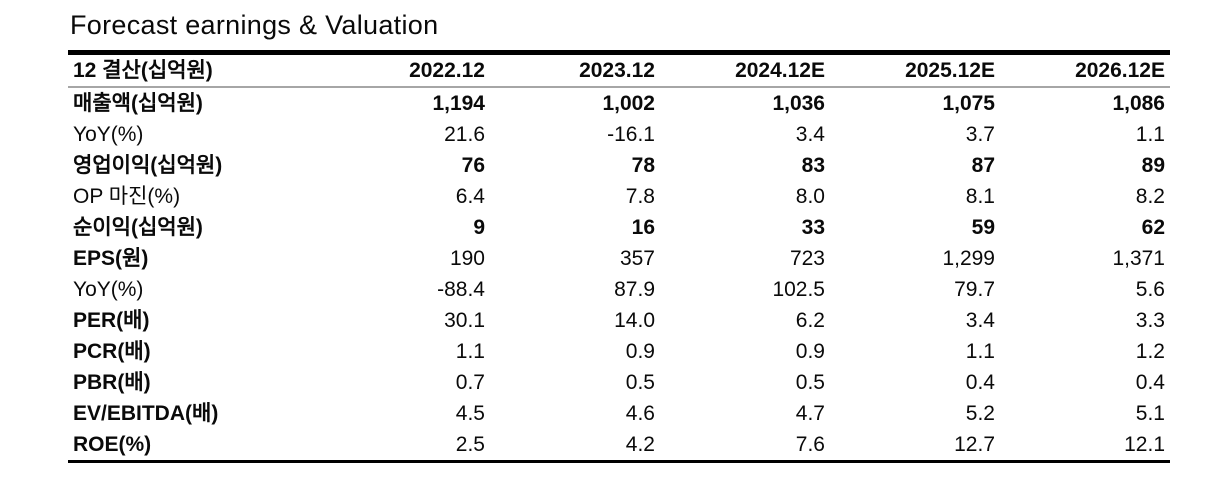  Describe the element at coordinates (138, 227) in the screenshot. I see `row-label: 순이익(십억원)` at that location.